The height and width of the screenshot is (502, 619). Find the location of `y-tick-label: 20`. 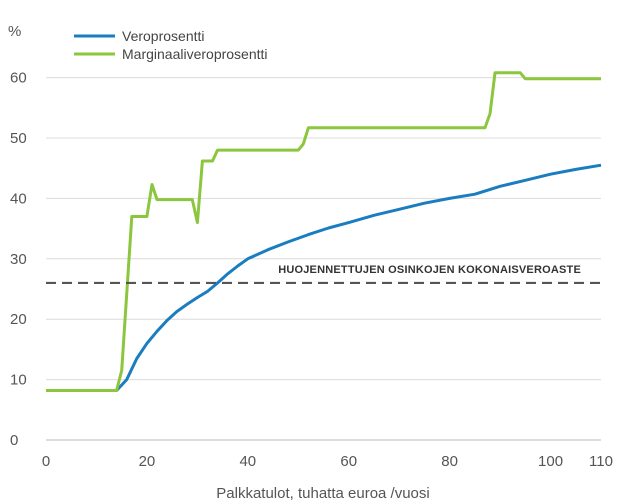

y-tick-label: 20 is located at coordinates (18, 319).